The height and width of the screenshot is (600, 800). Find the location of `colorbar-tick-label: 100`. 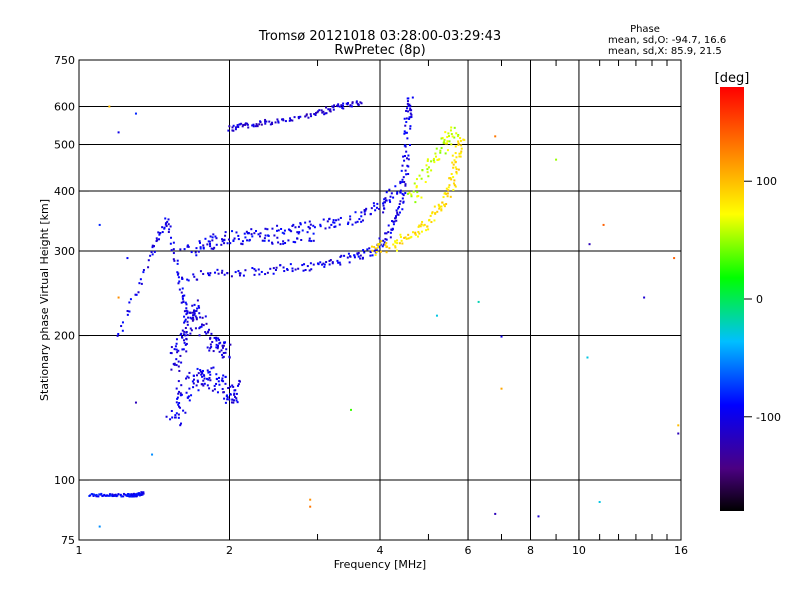

colorbar-tick-label: 100 is located at coordinates (766, 181).